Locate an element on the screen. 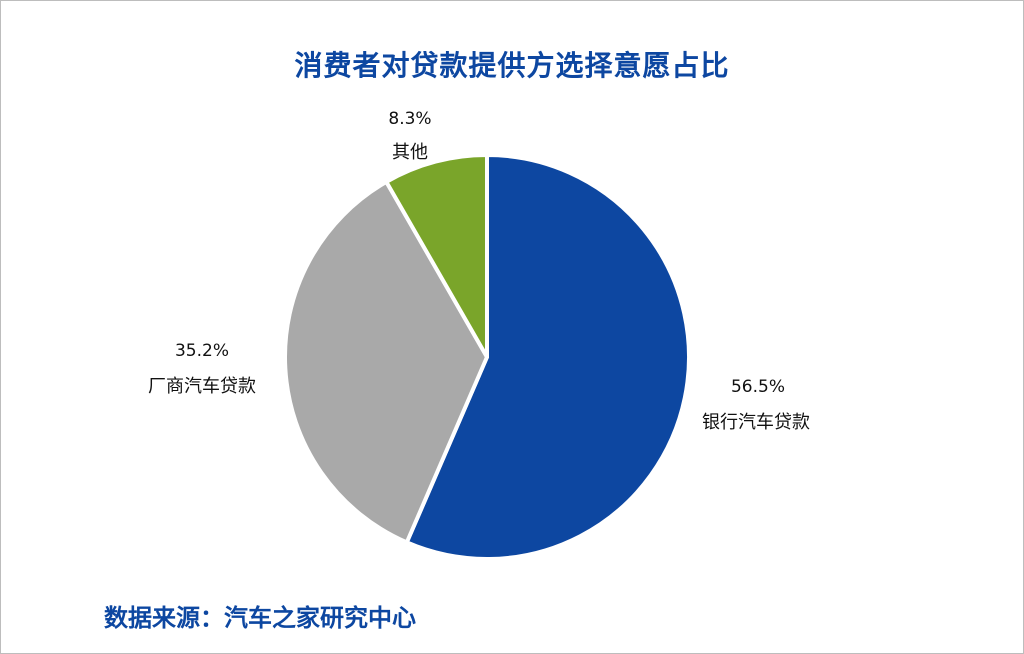 This screenshot has width=1024, height=654. slice-percent-label: 56.5% is located at coordinates (758, 387).